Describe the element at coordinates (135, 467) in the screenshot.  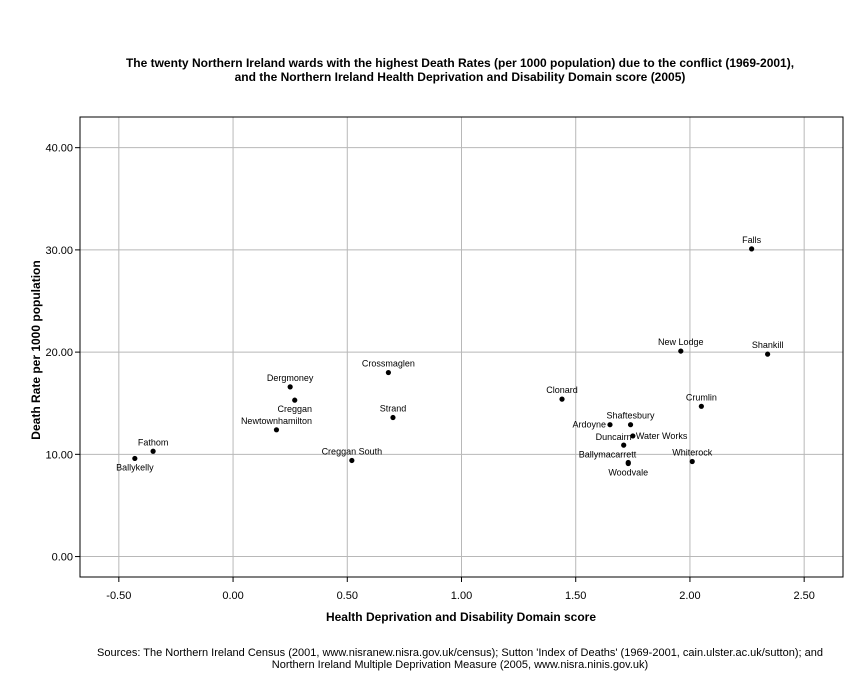
I see `point-label: Ballykelly` at that location.